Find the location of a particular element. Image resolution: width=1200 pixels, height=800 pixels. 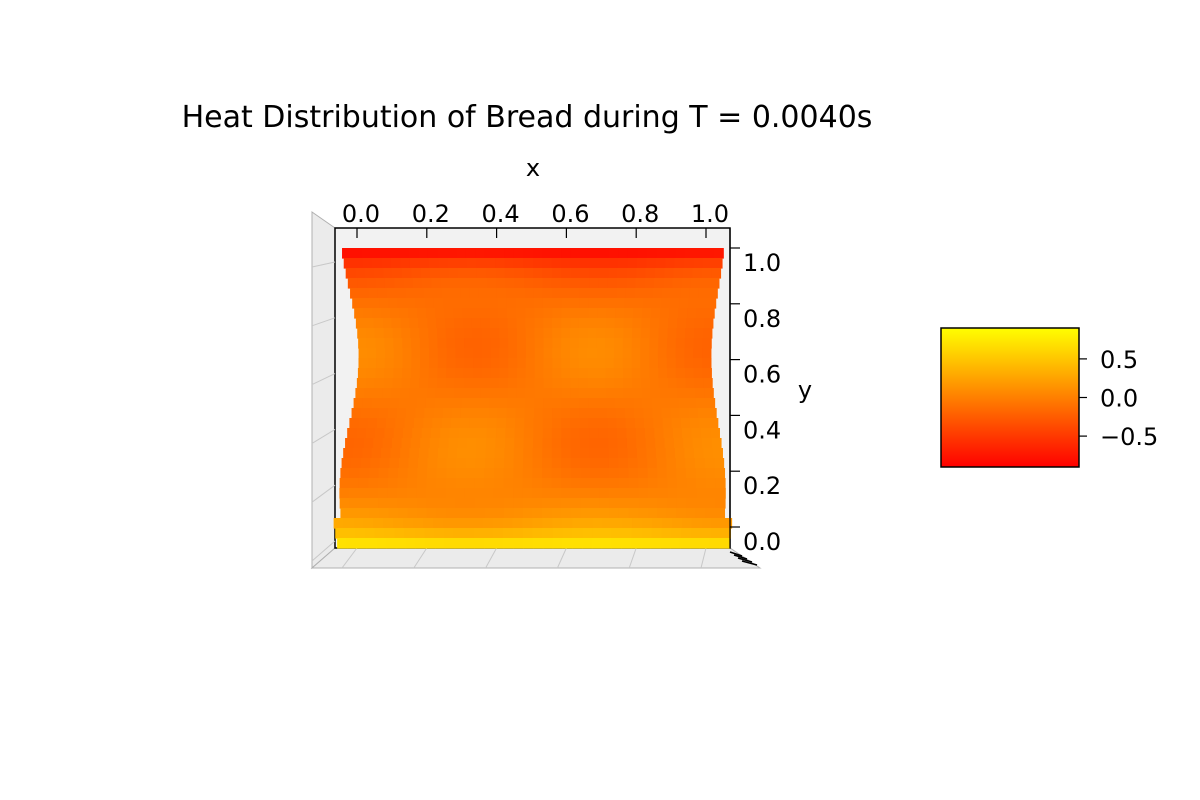

pane-grid-line is located at coordinates (323, 493).